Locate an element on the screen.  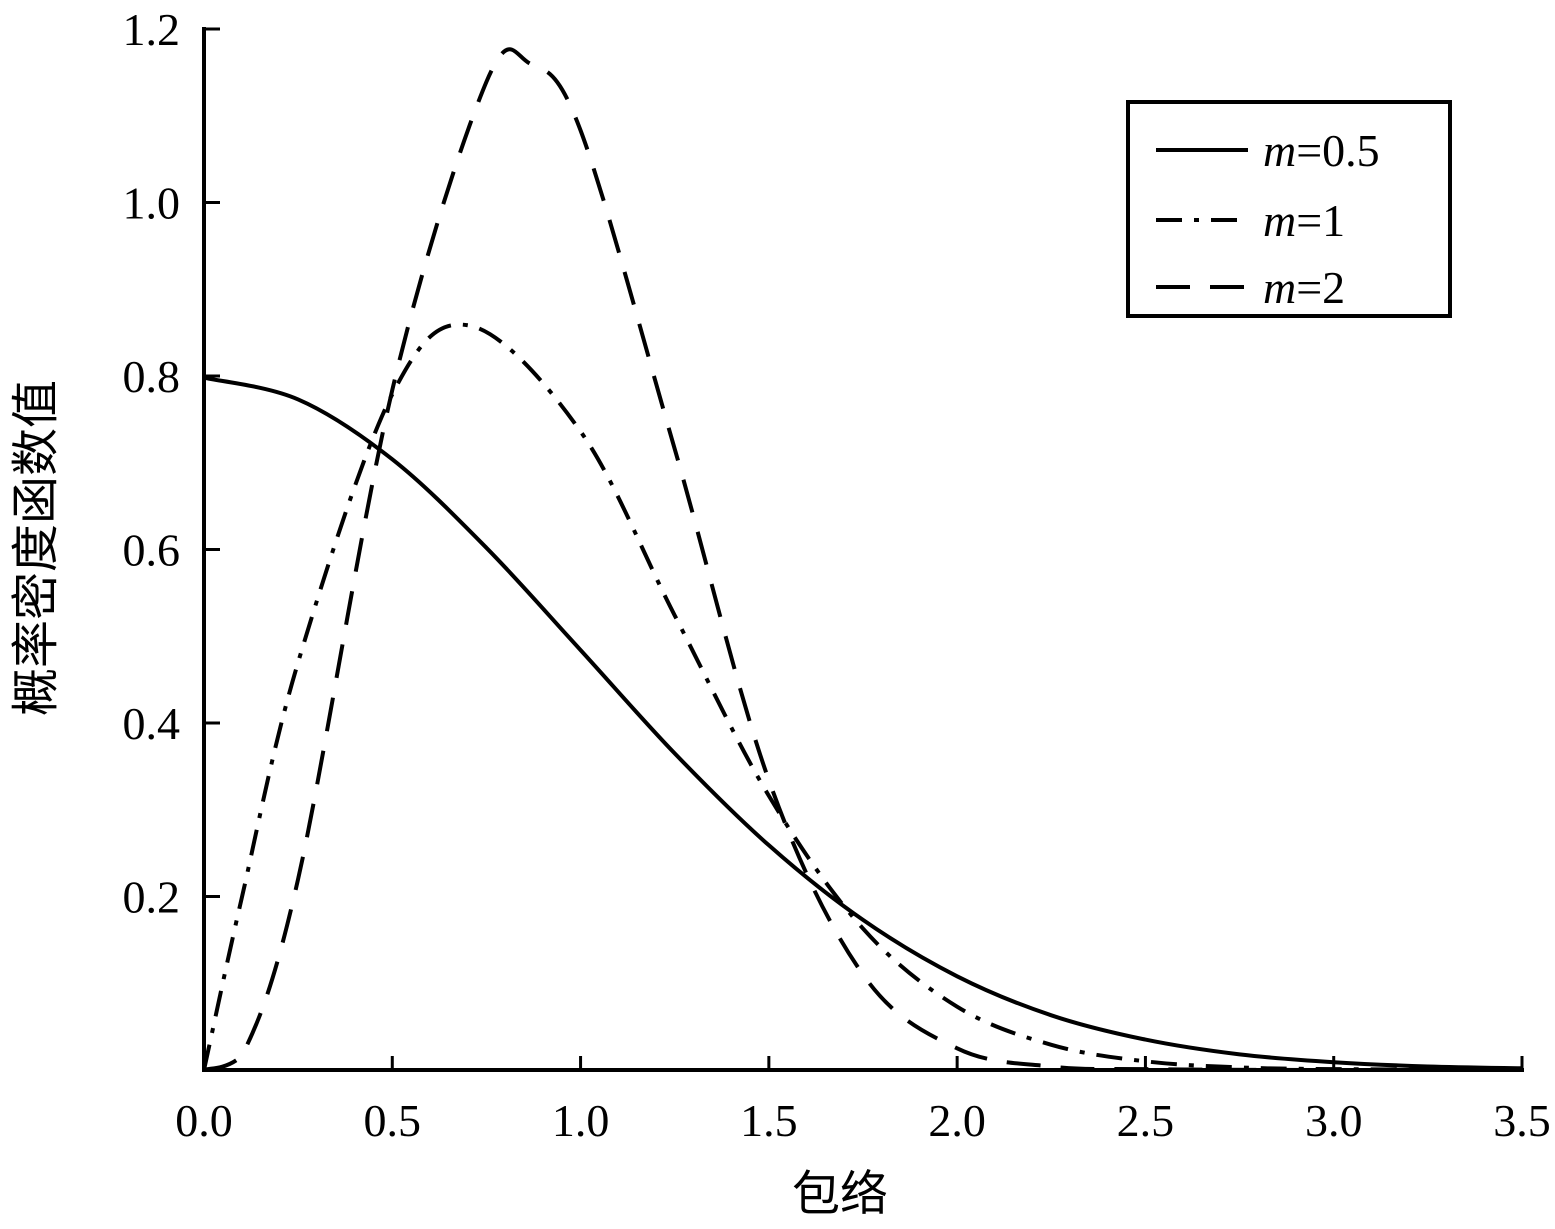
y-tick-label: 0.2 is located at coordinates (152, 897).